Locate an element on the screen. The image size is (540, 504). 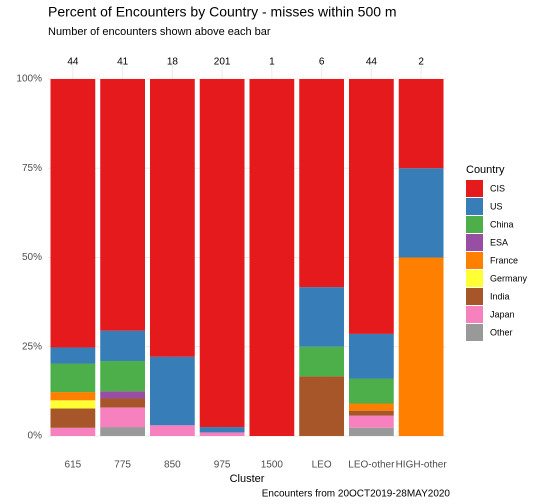
legend-label: ESA is located at coordinates (499, 242).